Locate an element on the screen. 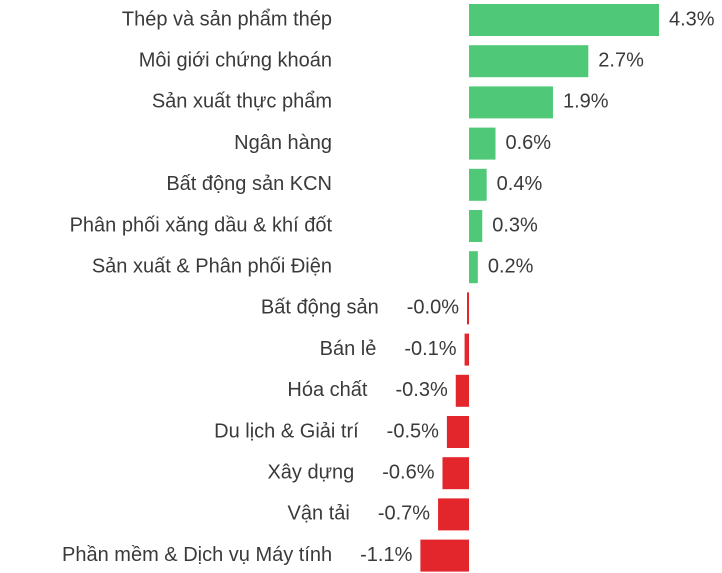  value-label: 0.3% is located at coordinates (515, 225).